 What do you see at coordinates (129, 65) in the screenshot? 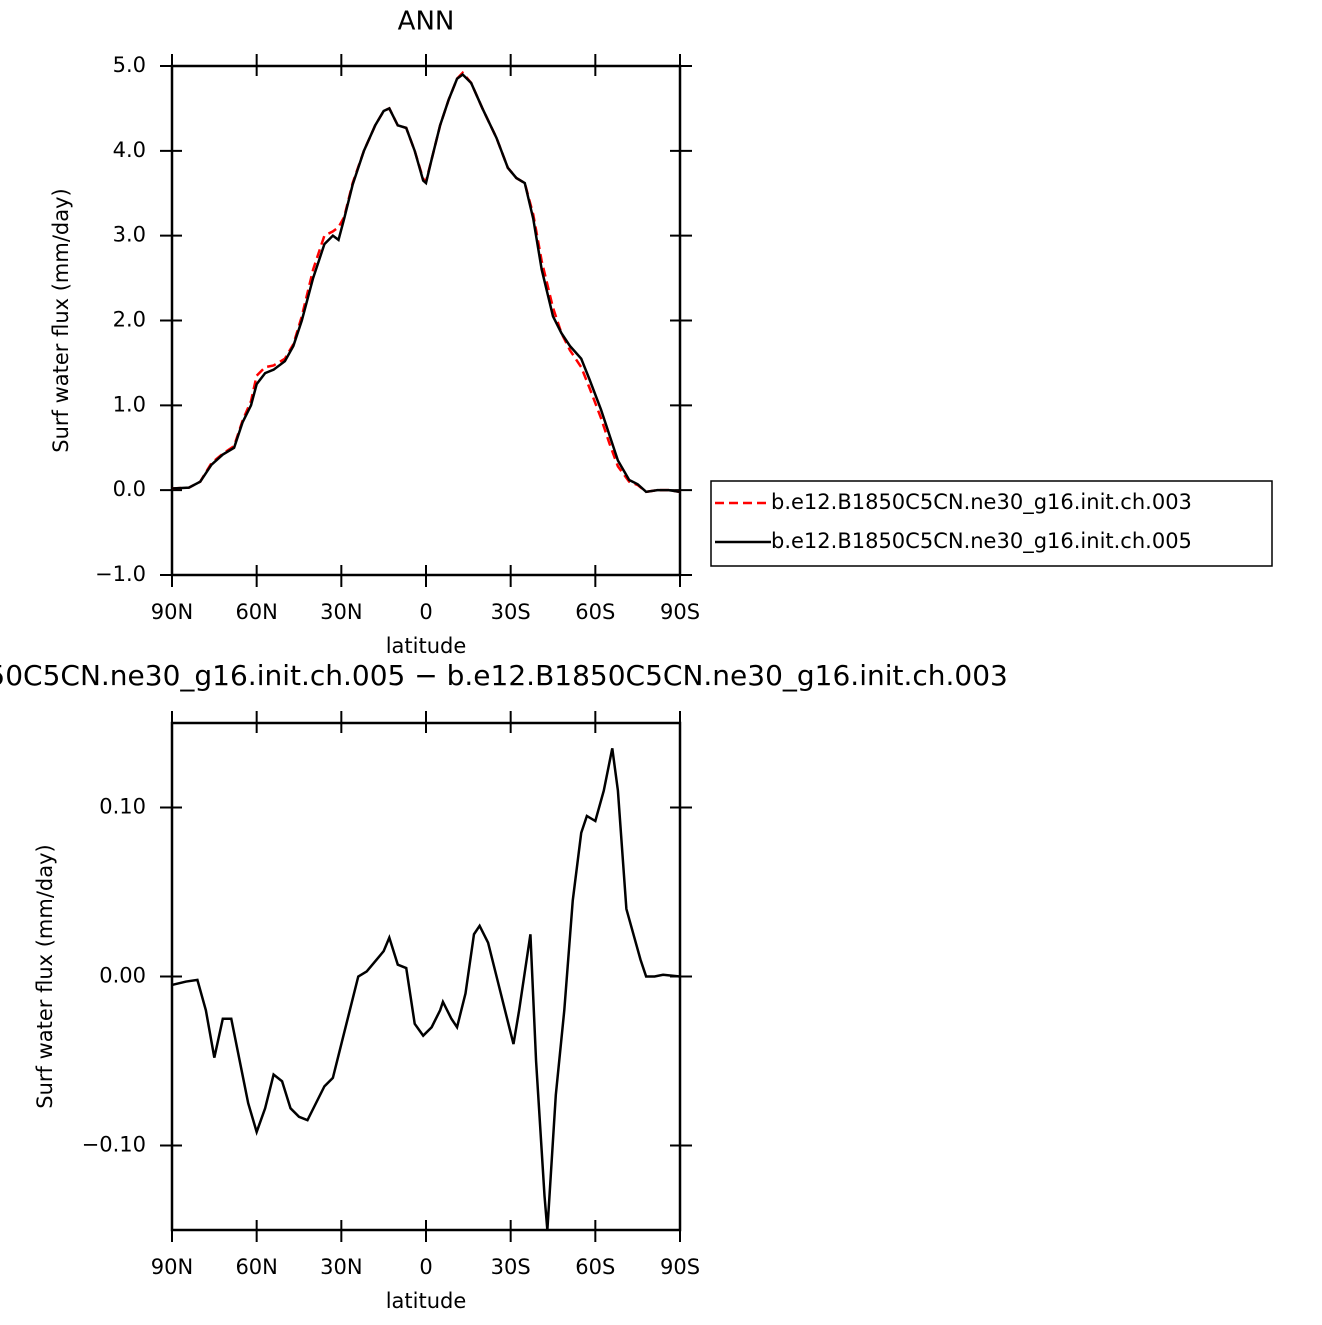
I see `y-tick-label: 5.0` at bounding box center [129, 65].